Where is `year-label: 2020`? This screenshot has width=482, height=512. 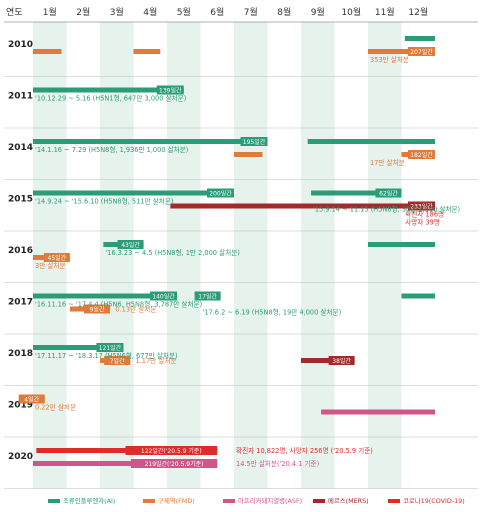 year-label: 2020 is located at coordinates (20, 457).